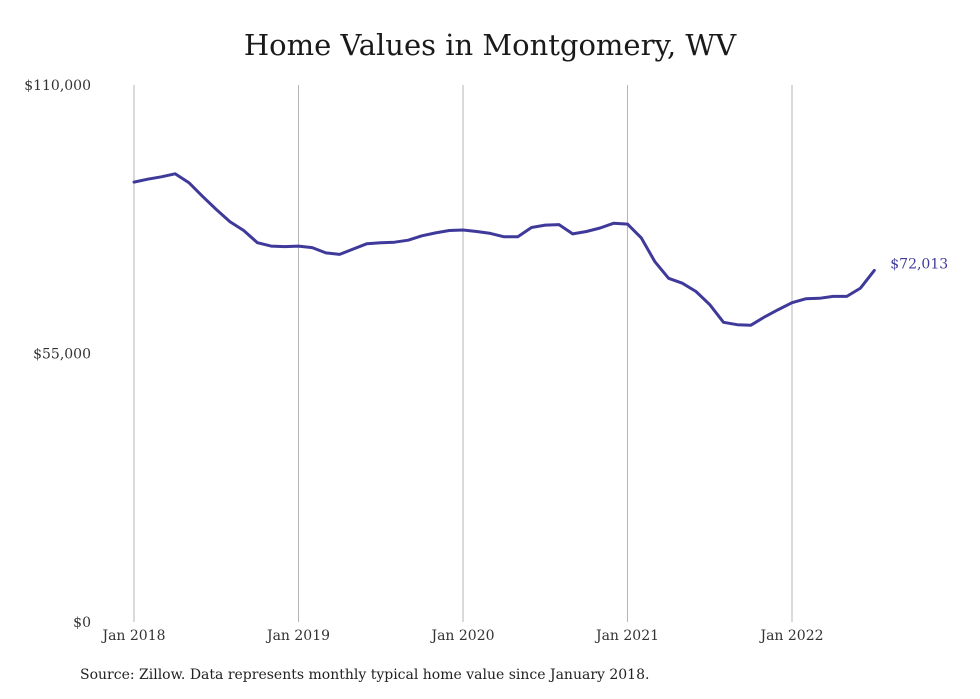 The height and width of the screenshot is (699, 980). Describe the element at coordinates (132, 636) in the screenshot. I see `x-tick-label: Jan 2018` at that location.